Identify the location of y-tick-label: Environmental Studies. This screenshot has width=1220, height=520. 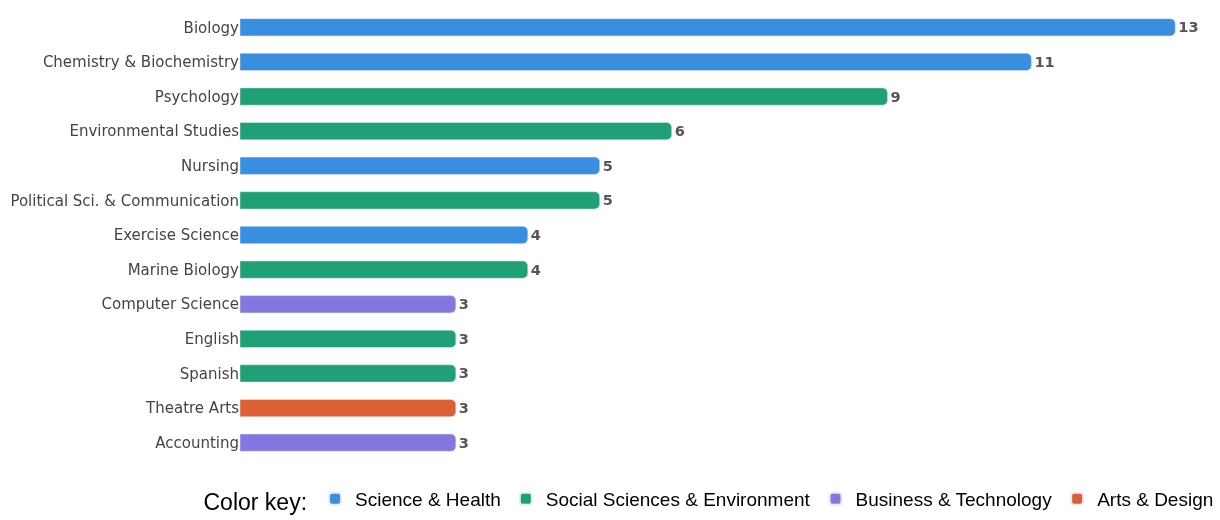
(154, 131).